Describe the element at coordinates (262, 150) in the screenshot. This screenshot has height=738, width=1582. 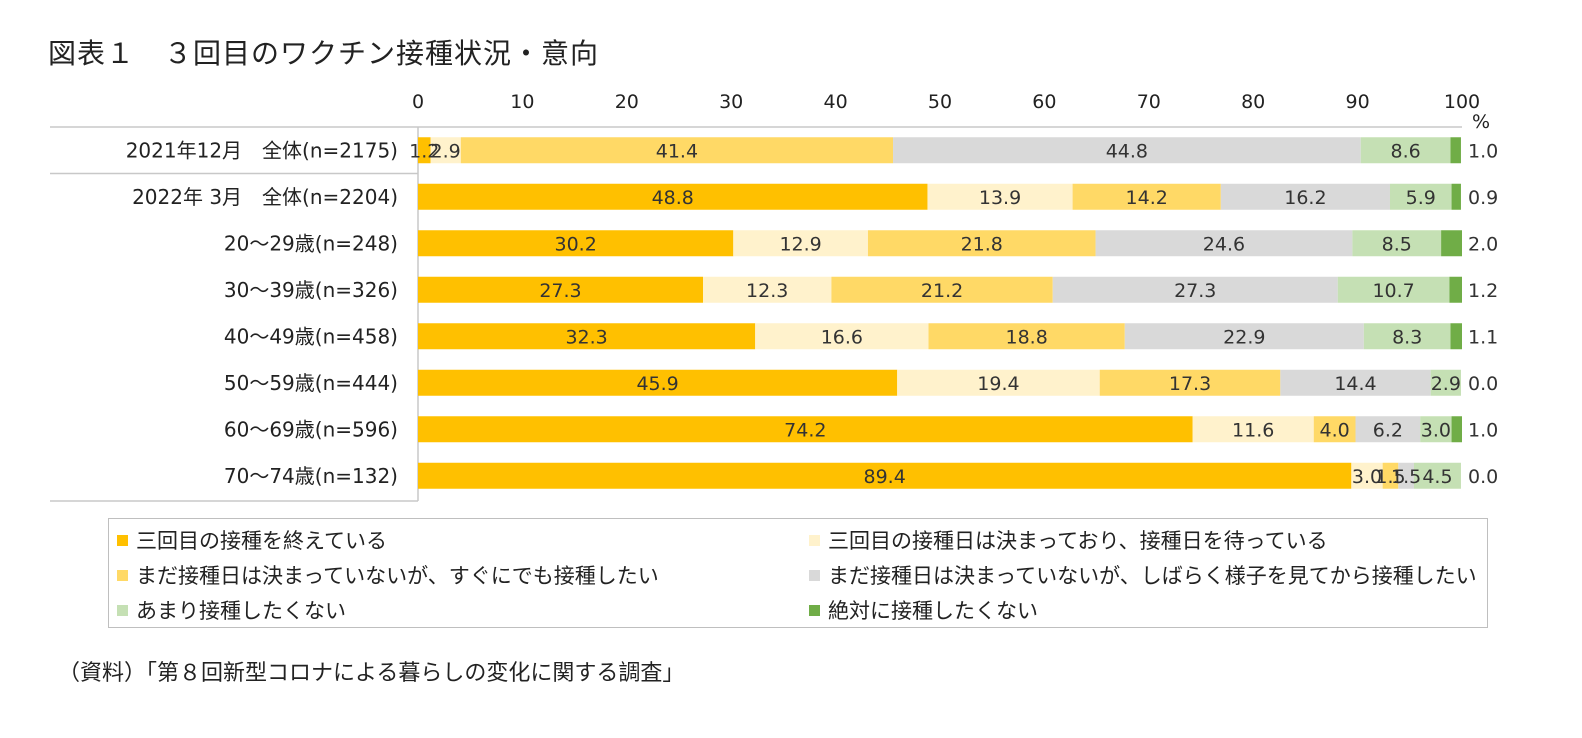
I see `category-label: 2021年12月 全体(n=2175)` at that location.